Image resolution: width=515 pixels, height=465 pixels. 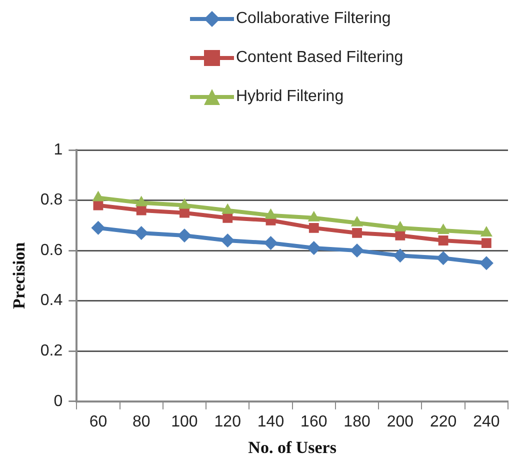 What do you see at coordinates (19, 276) in the screenshot?
I see `y-axis-title: Precision` at bounding box center [19, 276].